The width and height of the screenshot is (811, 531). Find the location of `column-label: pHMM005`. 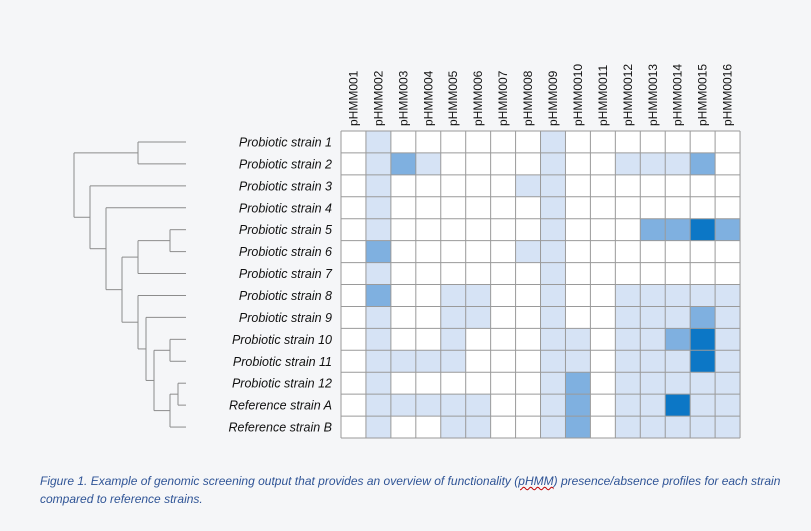

column-label: pHMM005 is located at coordinates (453, 98).